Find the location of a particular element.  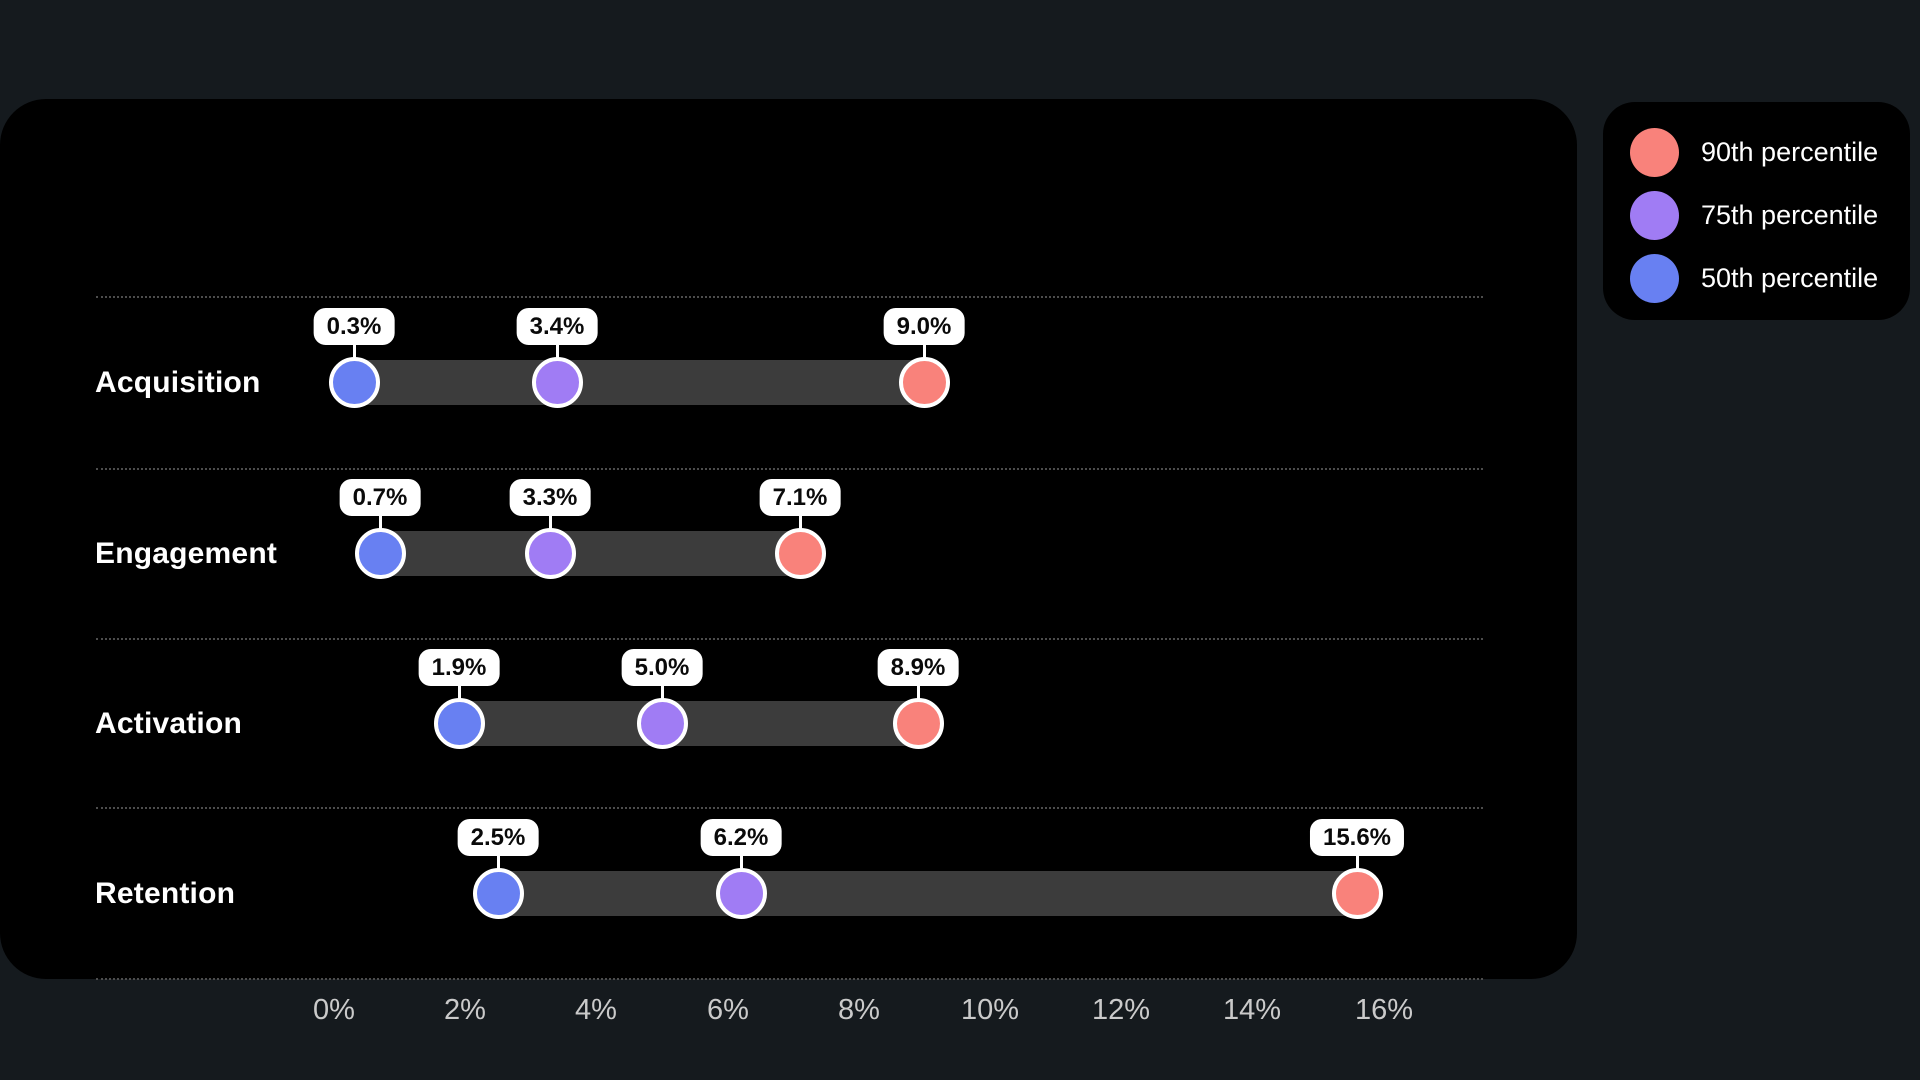

dot-activation-50th is located at coordinates (459, 723).